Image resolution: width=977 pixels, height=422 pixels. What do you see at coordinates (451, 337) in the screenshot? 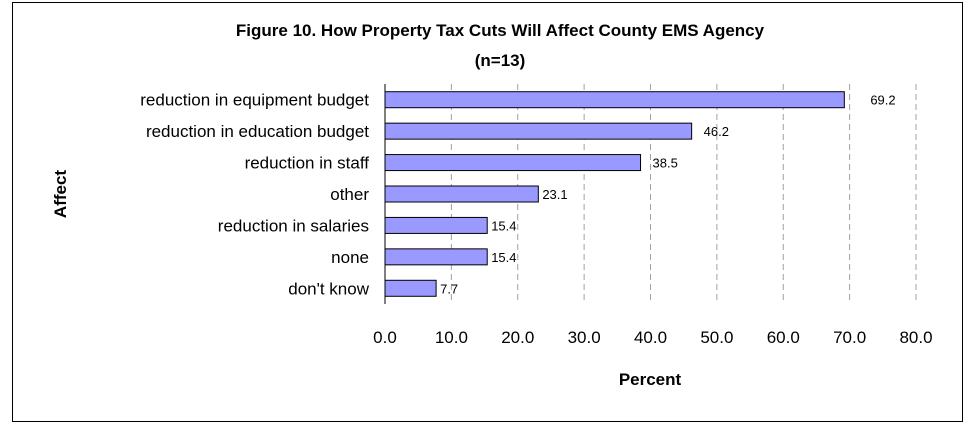
I see `x-tick-label: 10.0` at bounding box center [451, 337].